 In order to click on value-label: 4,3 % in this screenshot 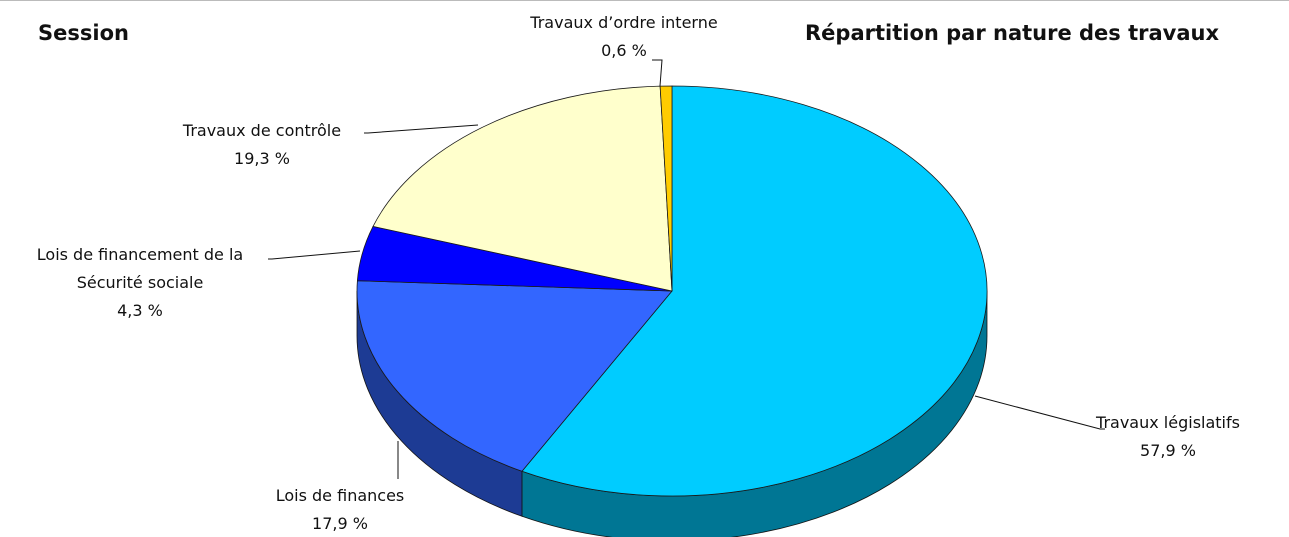, I will do `click(140, 310)`.